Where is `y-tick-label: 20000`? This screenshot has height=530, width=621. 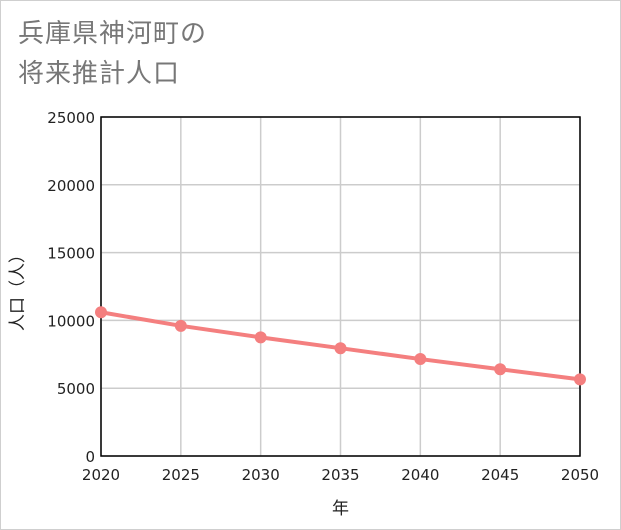 y-tick-label: 20000 is located at coordinates (71, 186).